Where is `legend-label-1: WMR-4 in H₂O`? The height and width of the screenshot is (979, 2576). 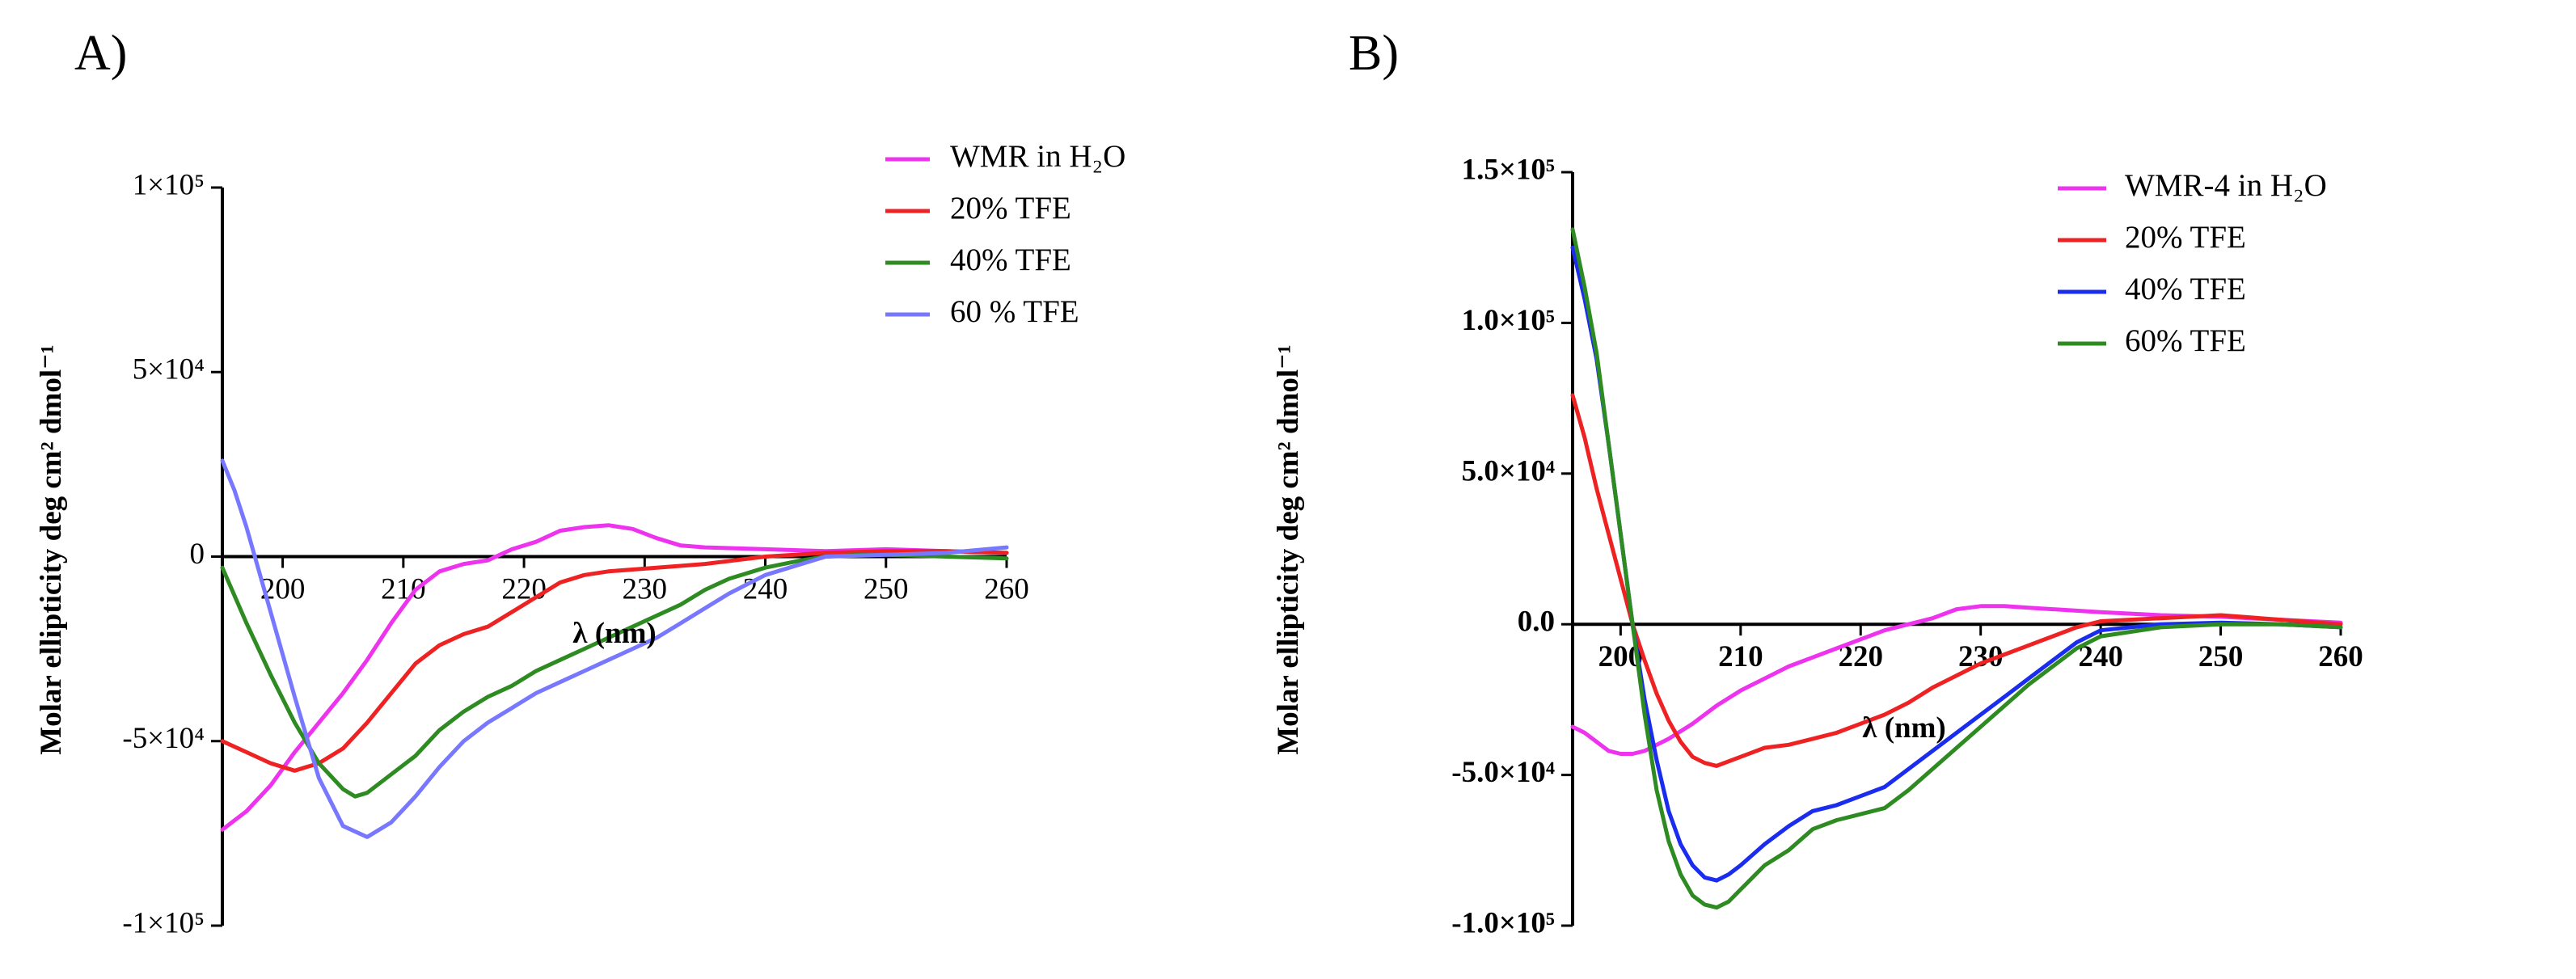 legend-label-1: WMR-4 in H₂O is located at coordinates (2226, 185).